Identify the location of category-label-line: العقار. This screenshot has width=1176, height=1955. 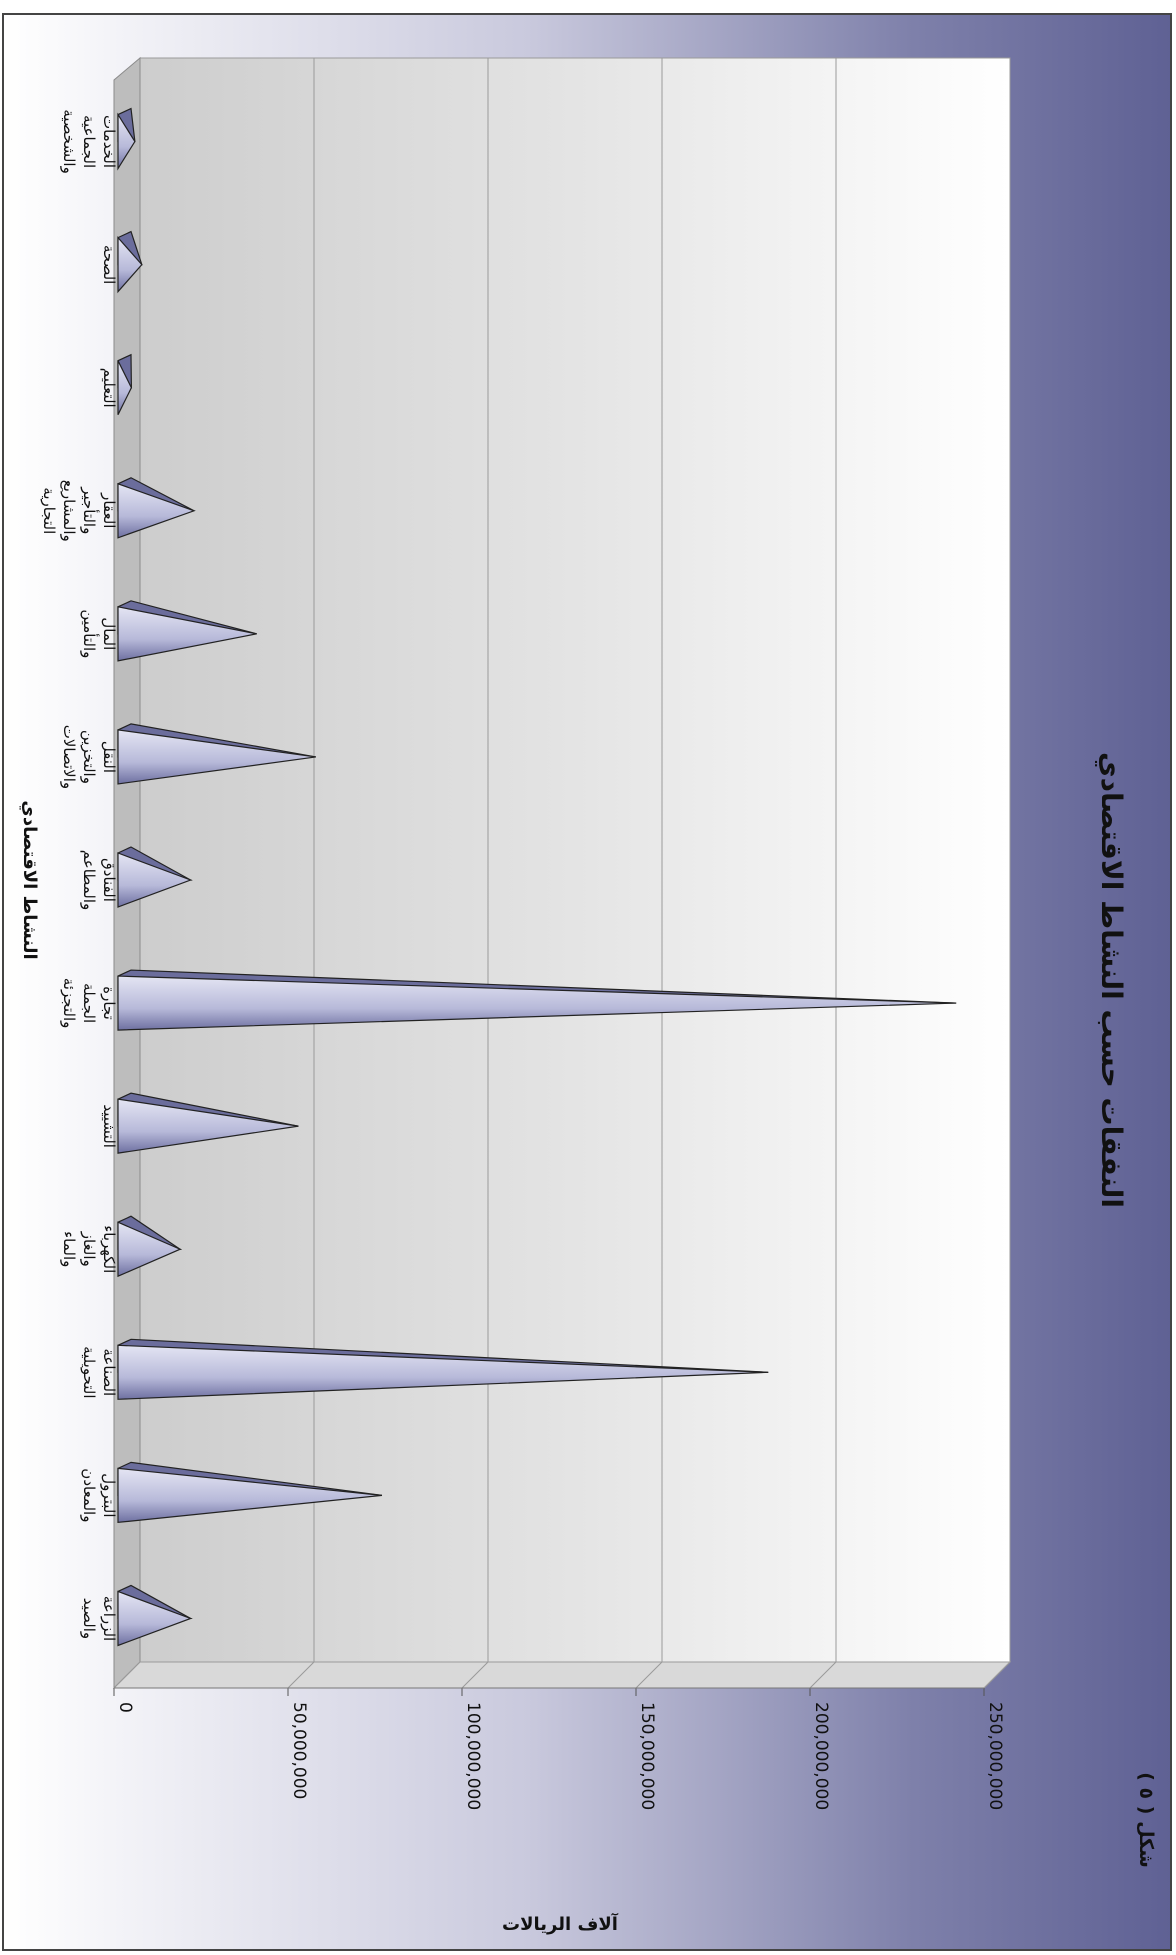
(109, 510).